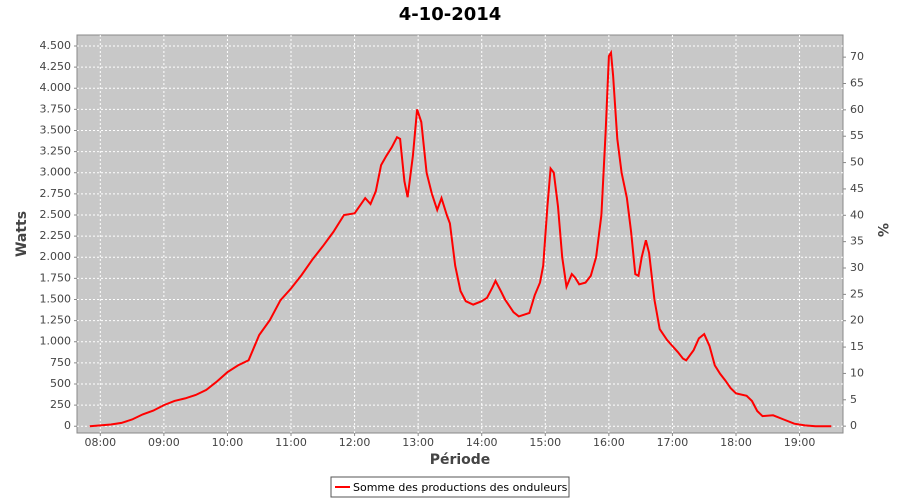 The image size is (900, 500). What do you see at coordinates (56, 129) in the screenshot?
I see `y-tick-label: 3.500` at bounding box center [56, 129].